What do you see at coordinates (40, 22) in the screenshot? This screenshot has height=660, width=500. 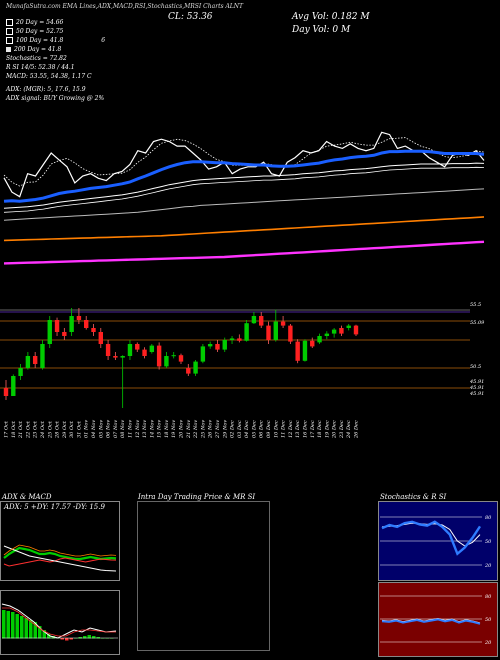 I see `ema-20-label: 20 Day = 54.66` at bounding box center [40, 22].